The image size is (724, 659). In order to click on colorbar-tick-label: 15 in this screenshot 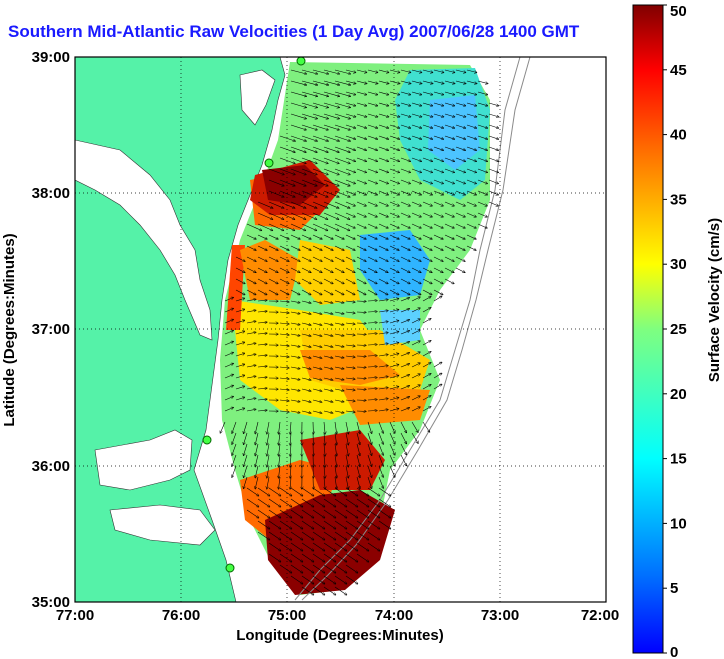, I will do `click(678, 459)`.